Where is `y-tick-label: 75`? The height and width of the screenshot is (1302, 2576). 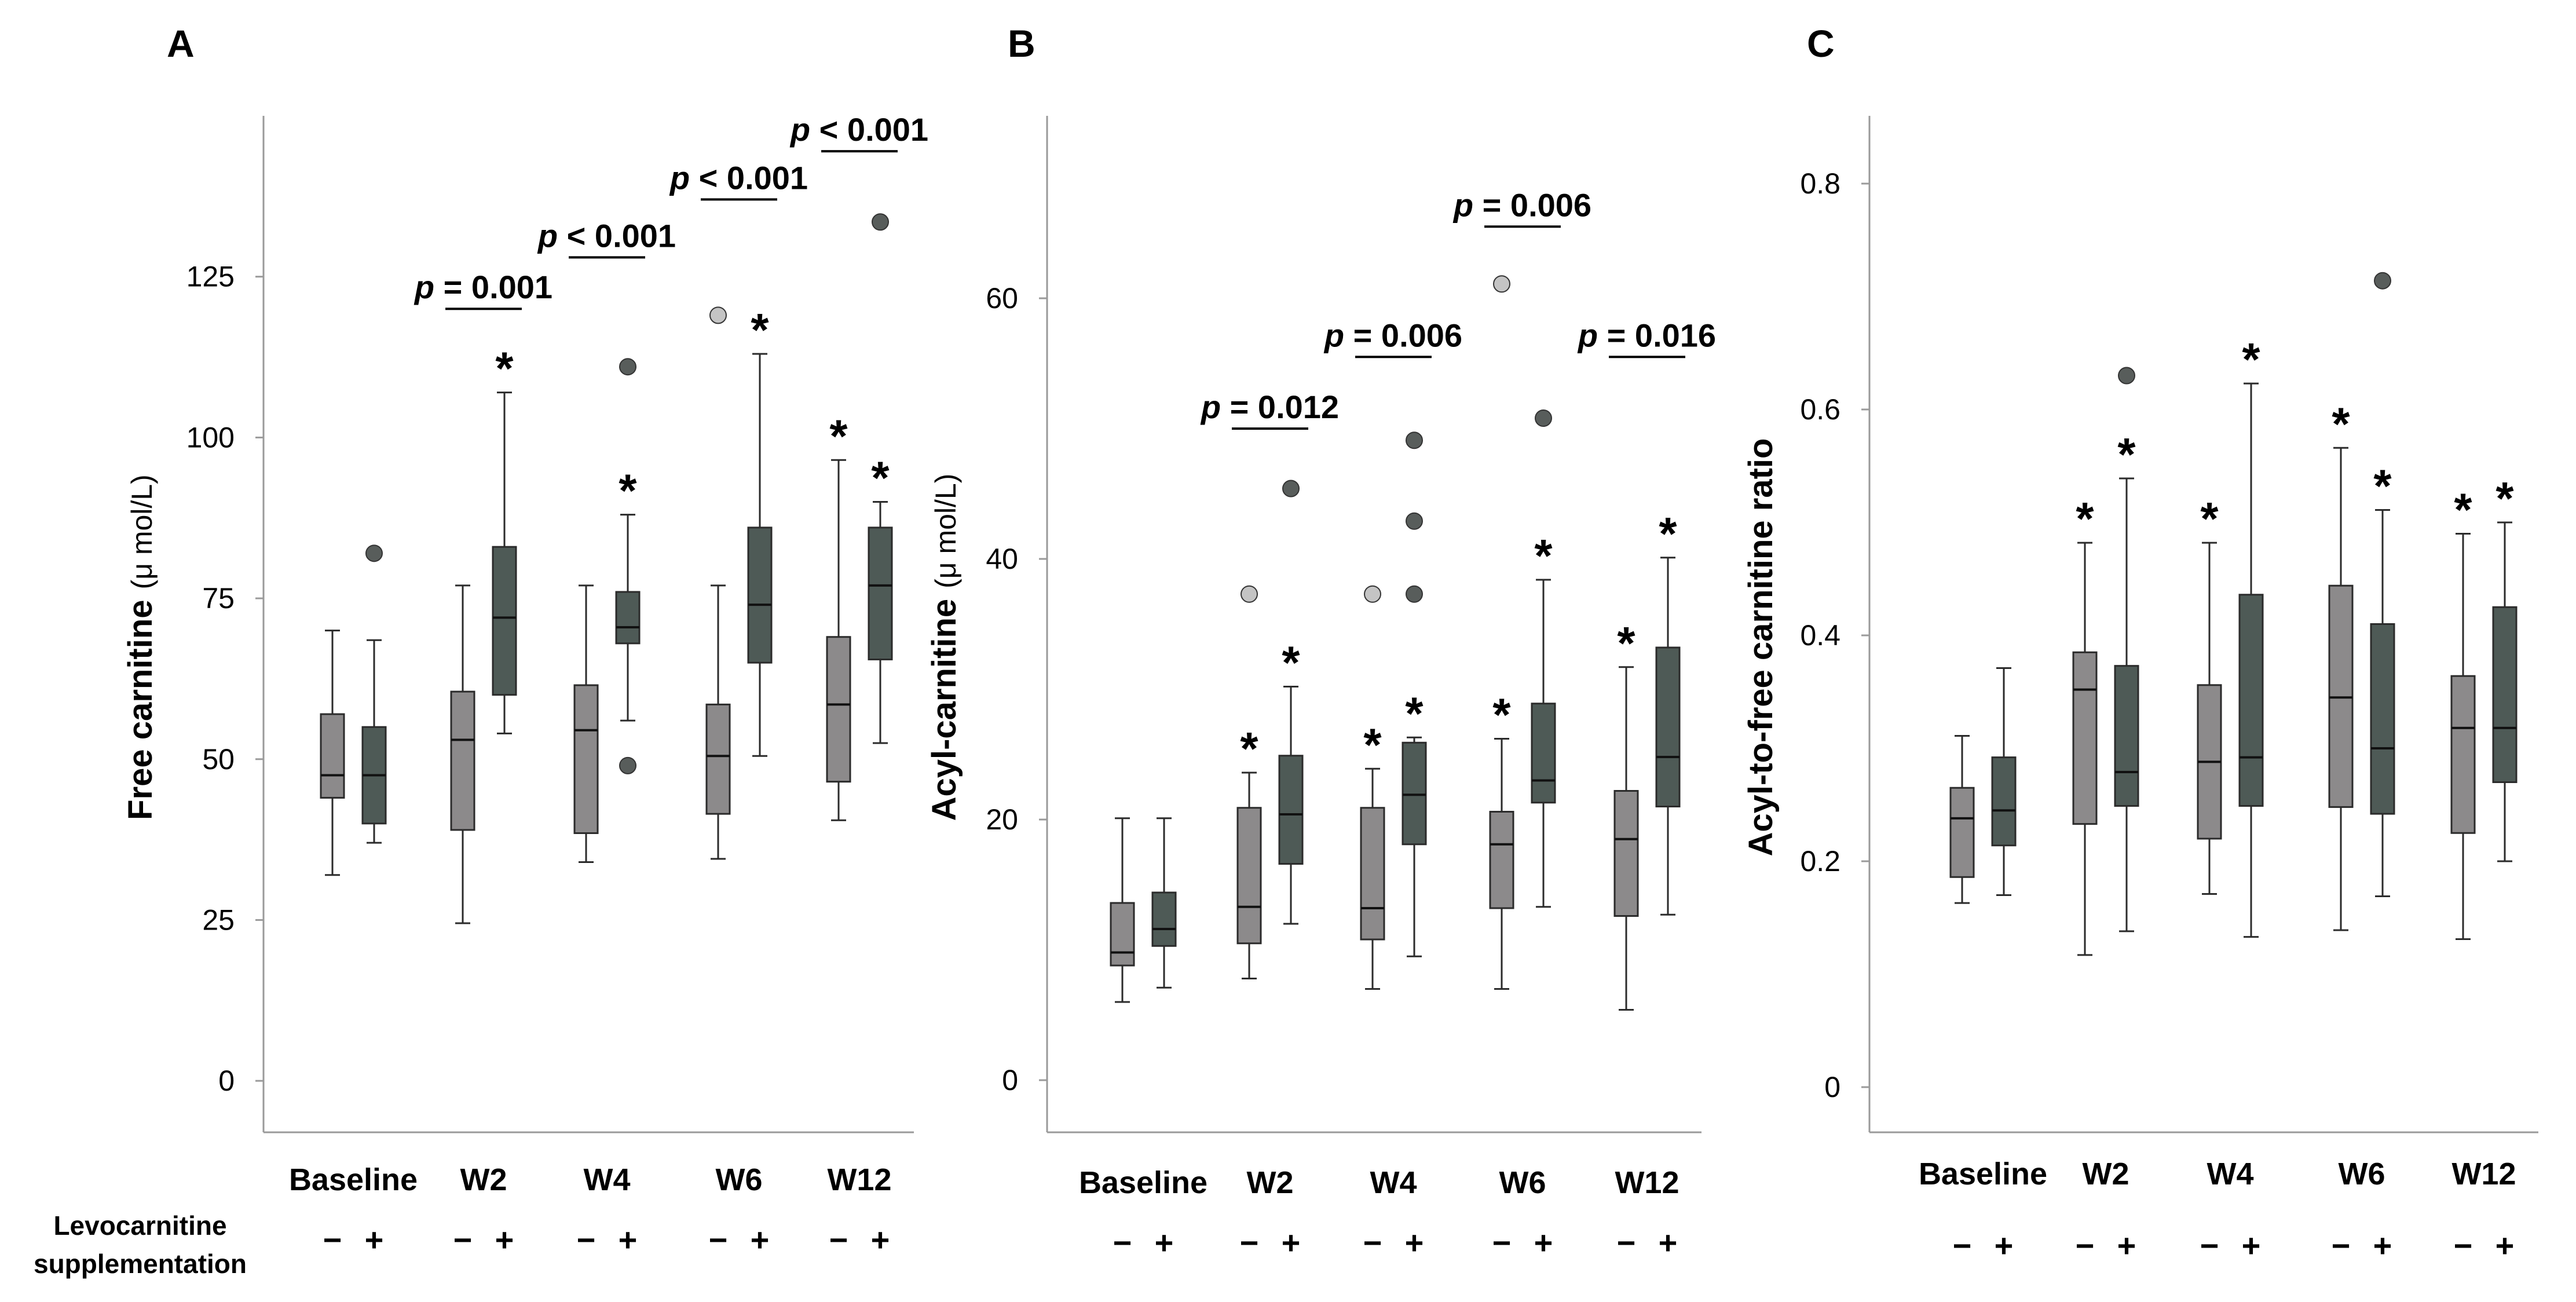
y-tick-label: 75 is located at coordinates (218, 598).